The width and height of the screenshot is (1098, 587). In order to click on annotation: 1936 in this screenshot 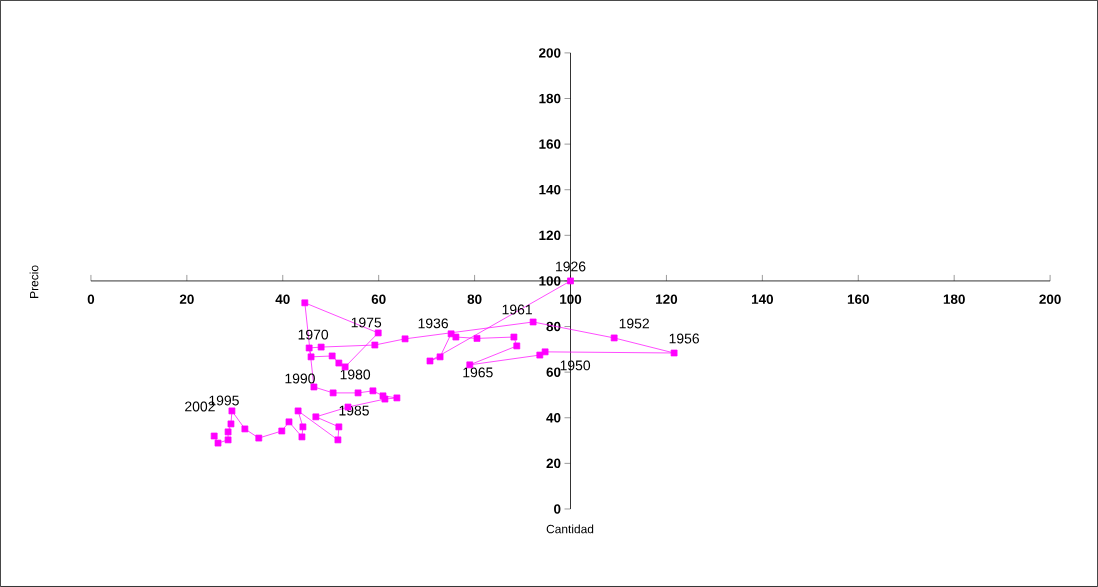, I will do `click(433, 323)`.